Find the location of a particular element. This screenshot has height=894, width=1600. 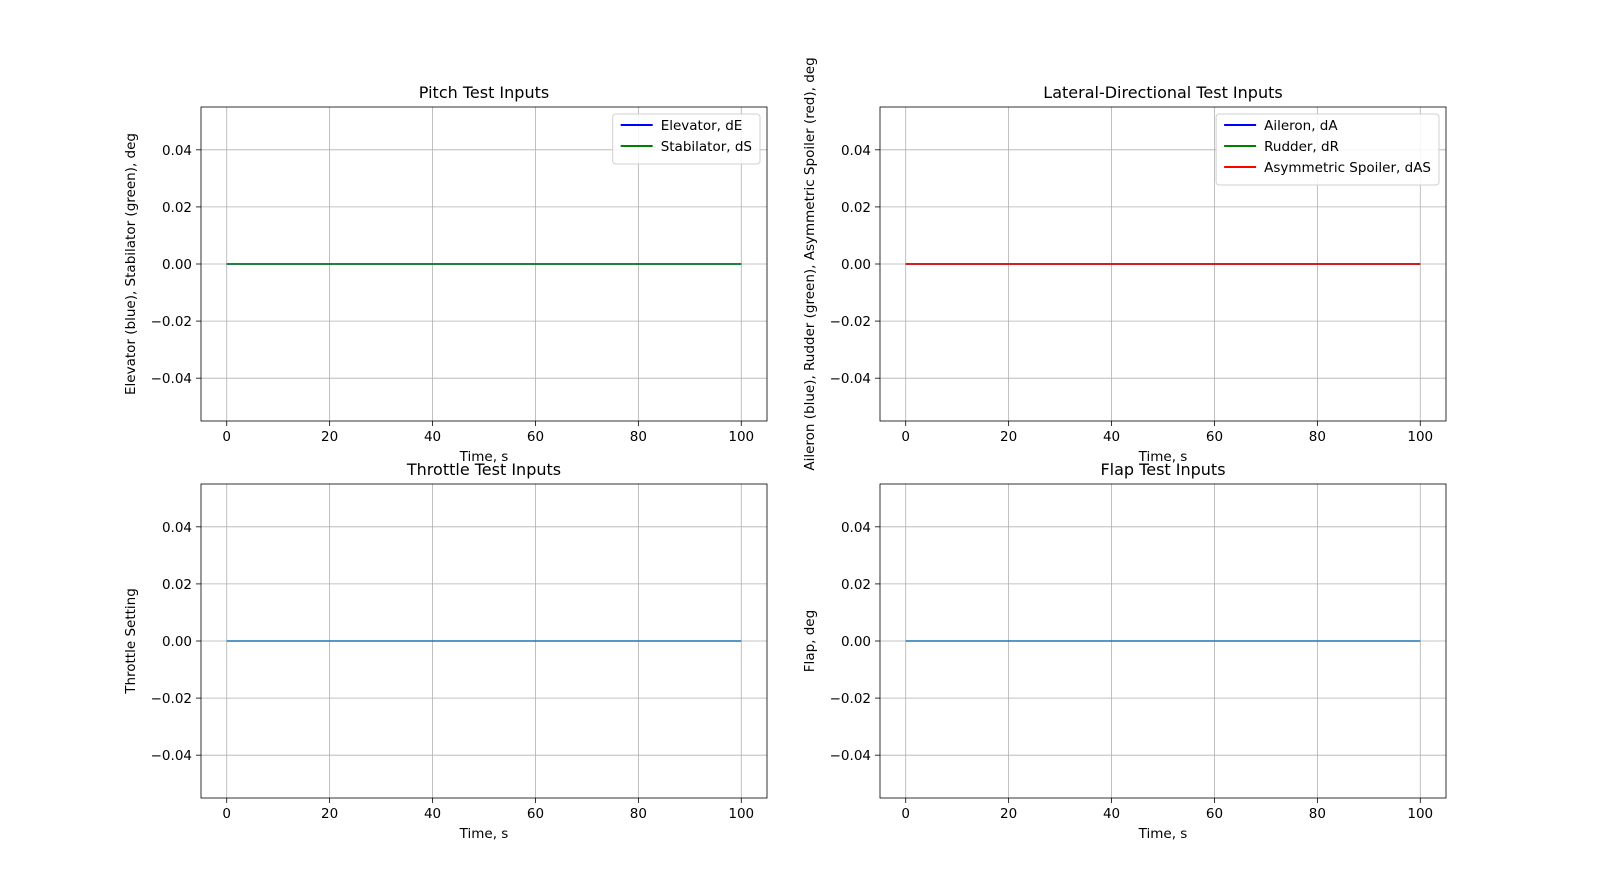

legend: Elevator, dE Stabilator, dS is located at coordinates (686, 139).